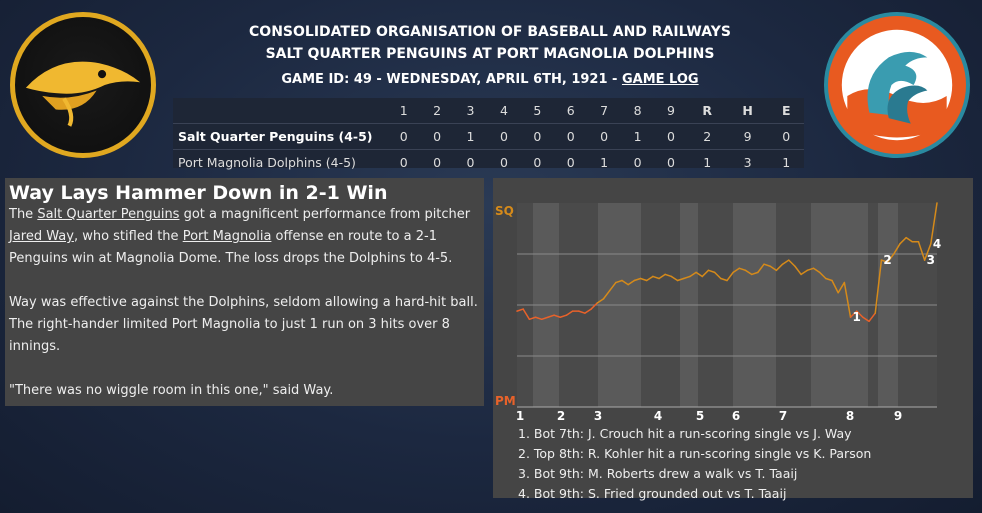 The width and height of the screenshot is (982, 513). I want to click on event-marker: 2, so click(887, 260).